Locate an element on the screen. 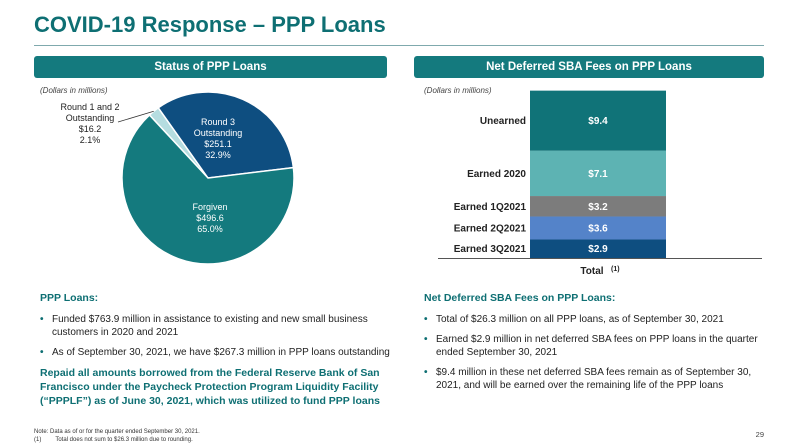 This screenshot has height=448, width=798. footnote-1-marker: (1) is located at coordinates (38, 440).